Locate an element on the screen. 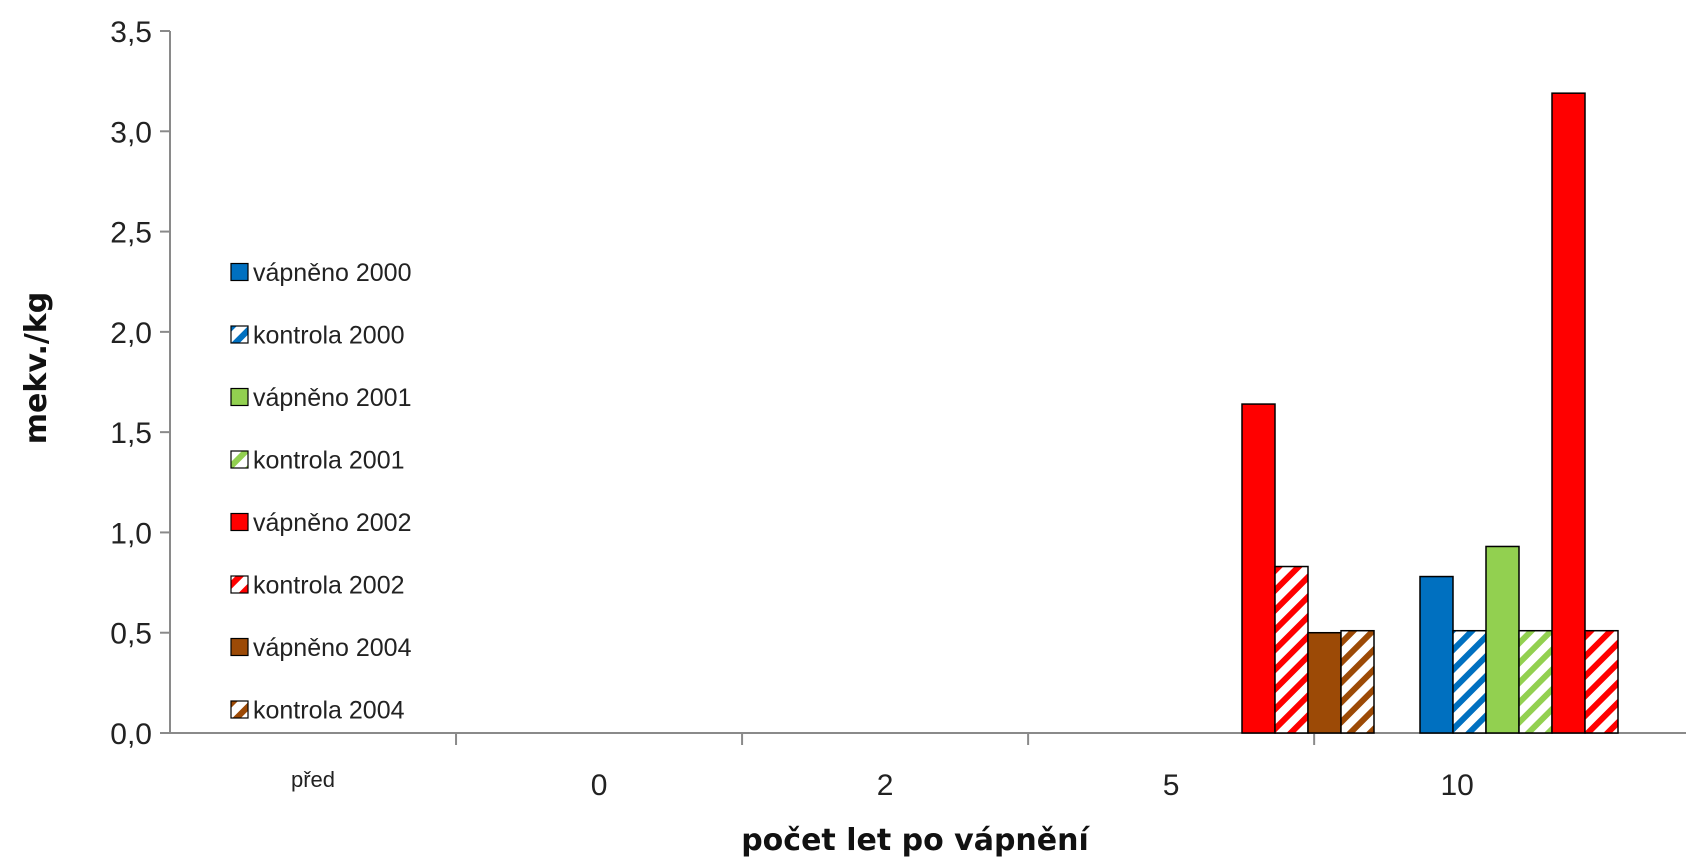  legend-label: kontrola 2004 is located at coordinates (329, 711).